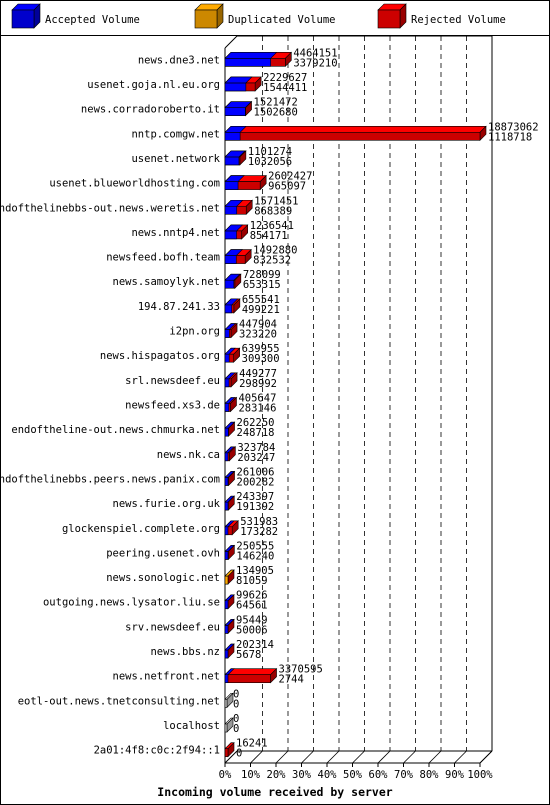 Image resolution: width=550 pixels, height=805 pixels. What do you see at coordinates (229, 725) in the screenshot?
I see `bar-empty` at bounding box center [229, 725].